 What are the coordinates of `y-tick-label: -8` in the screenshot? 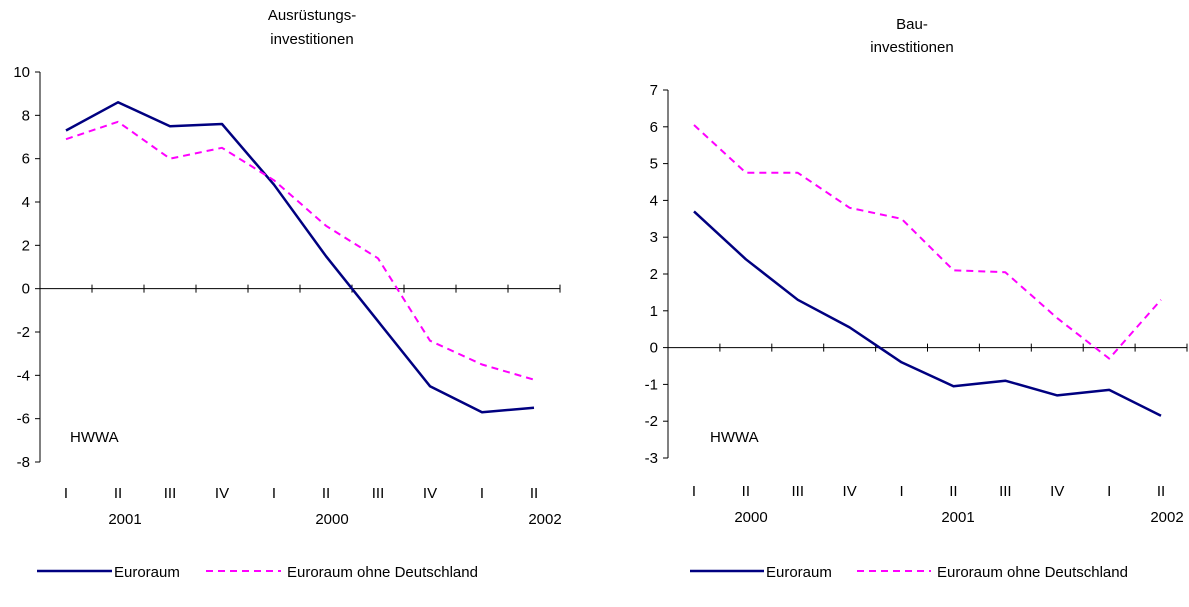 It's located at (23, 462).